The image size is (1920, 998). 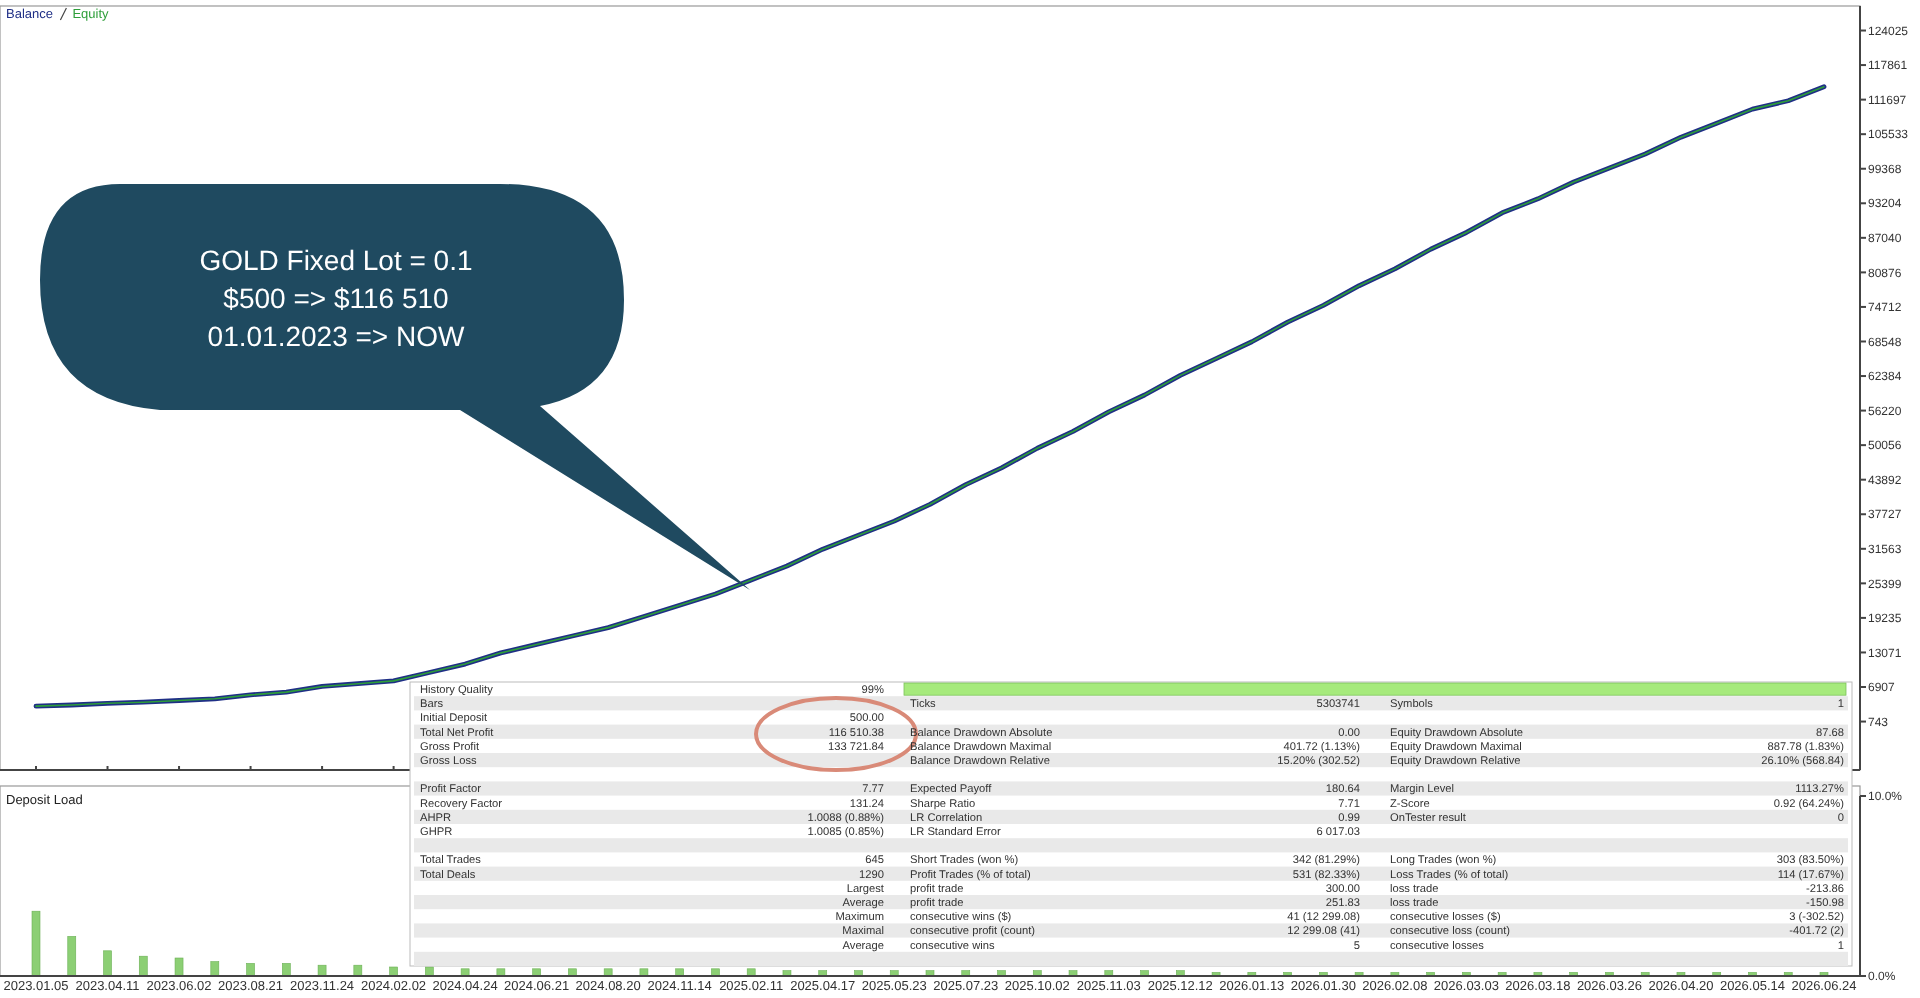 I want to click on annotation: GOLD Fixed Lot = 0.1, so click(x=336, y=260).